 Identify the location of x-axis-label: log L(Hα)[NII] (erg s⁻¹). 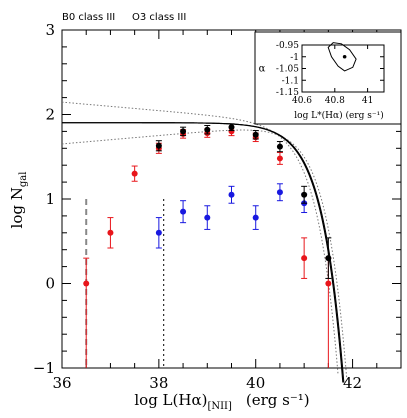
(221, 401).